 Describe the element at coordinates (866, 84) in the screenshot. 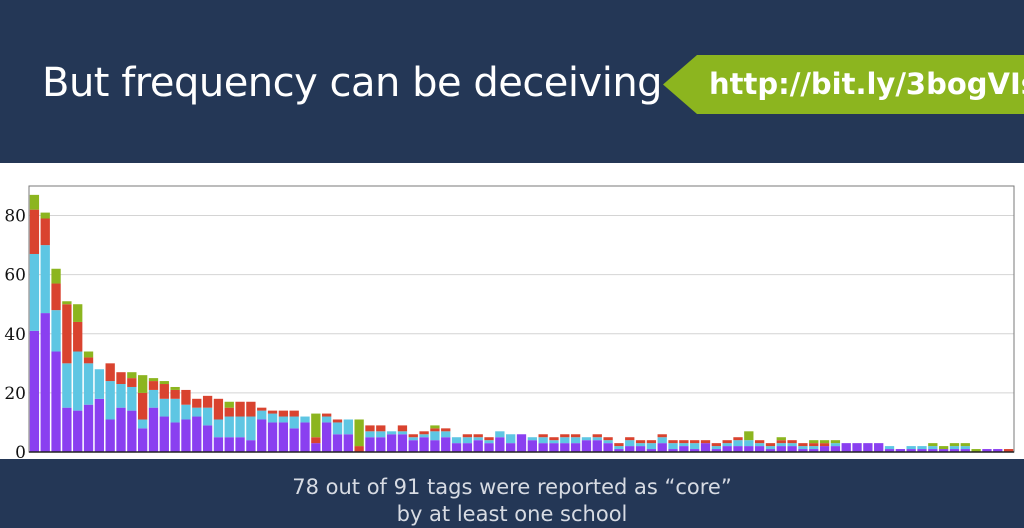

I see `link-url: http://bit.ly/3bogVIs` at that location.